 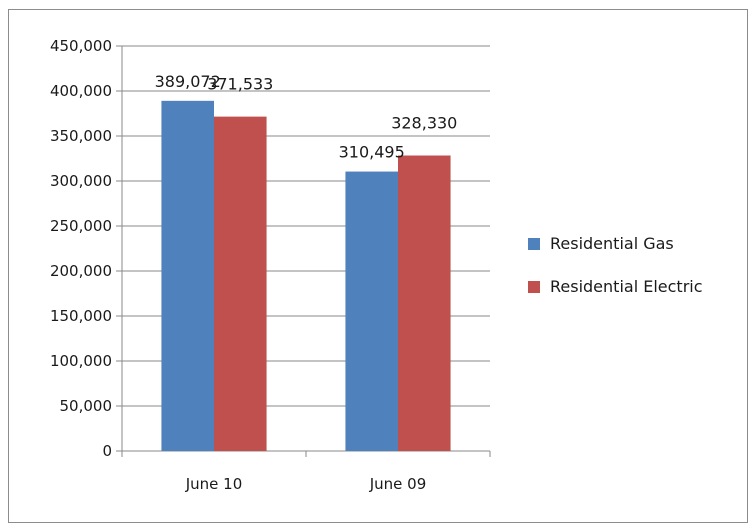 What do you see at coordinates (81, 316) in the screenshot?
I see `y-tick-label: 150,000` at bounding box center [81, 316].